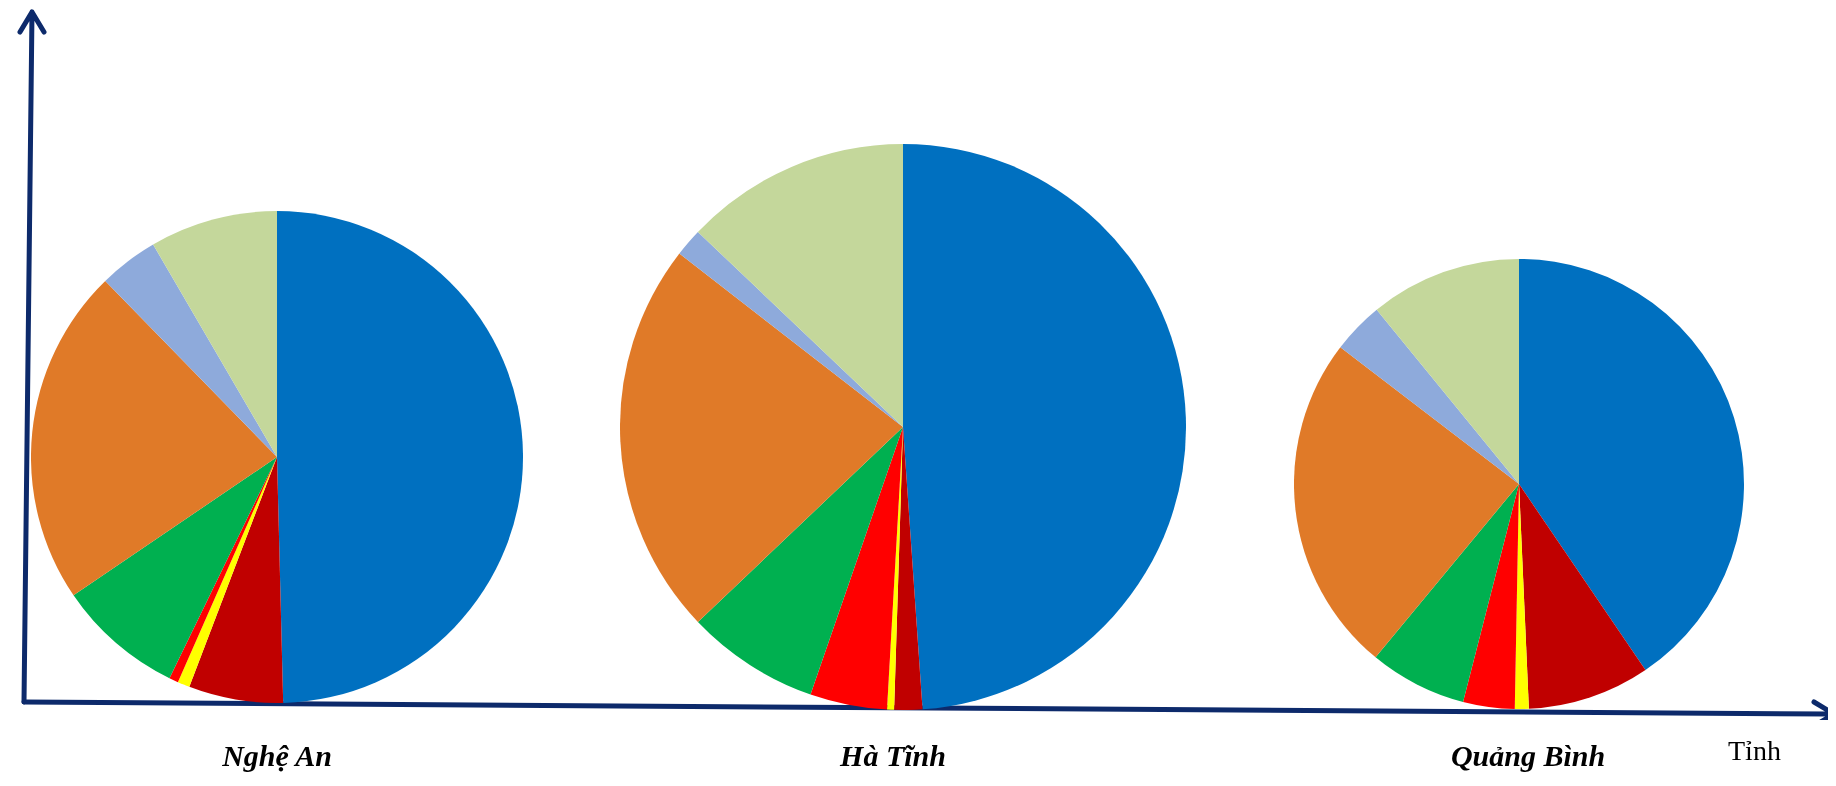  What do you see at coordinates (277, 756) in the screenshot?
I see `text: Nghệ An` at bounding box center [277, 756].